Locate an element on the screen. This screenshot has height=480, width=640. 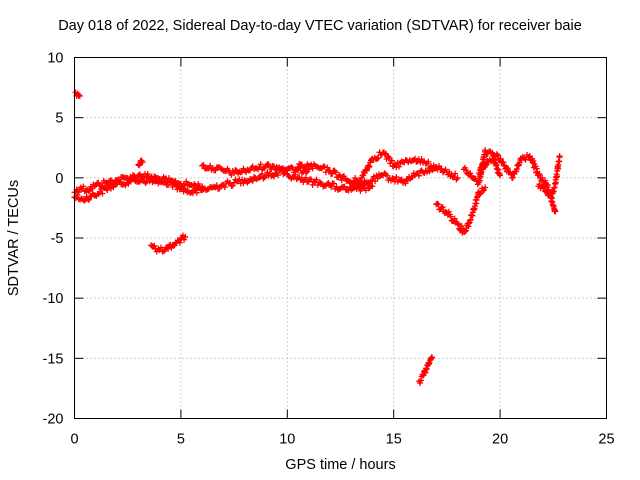
y-axis-label: SDTVAR / TECUs is located at coordinates (14, 238).